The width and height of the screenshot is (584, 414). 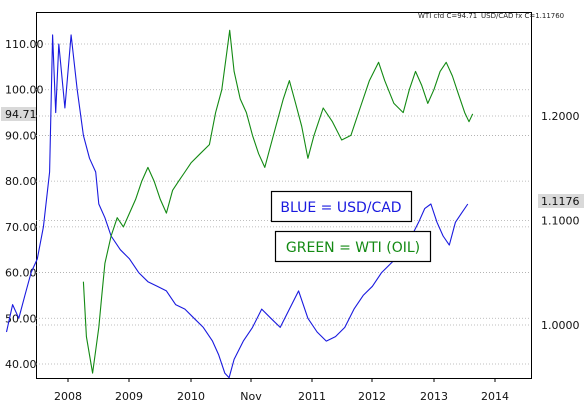 I want to click on legend-green-text: GREEN = WTI (OIL), so click(x=353, y=248).